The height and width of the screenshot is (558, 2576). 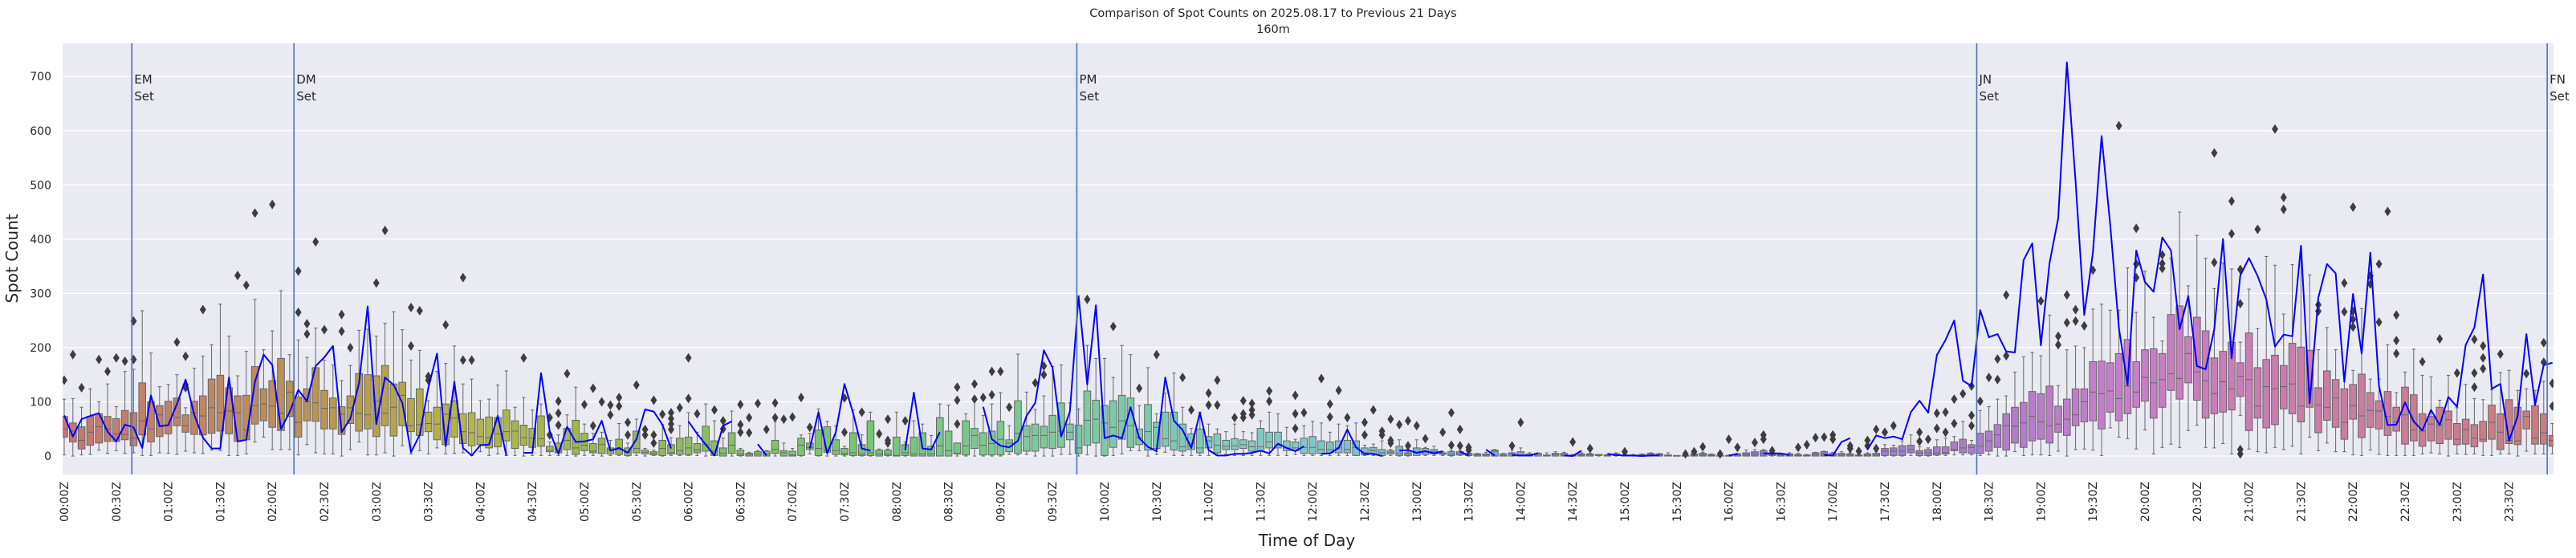 I want to click on x-tick-label: 20:00Z, so click(x=2145, y=502).